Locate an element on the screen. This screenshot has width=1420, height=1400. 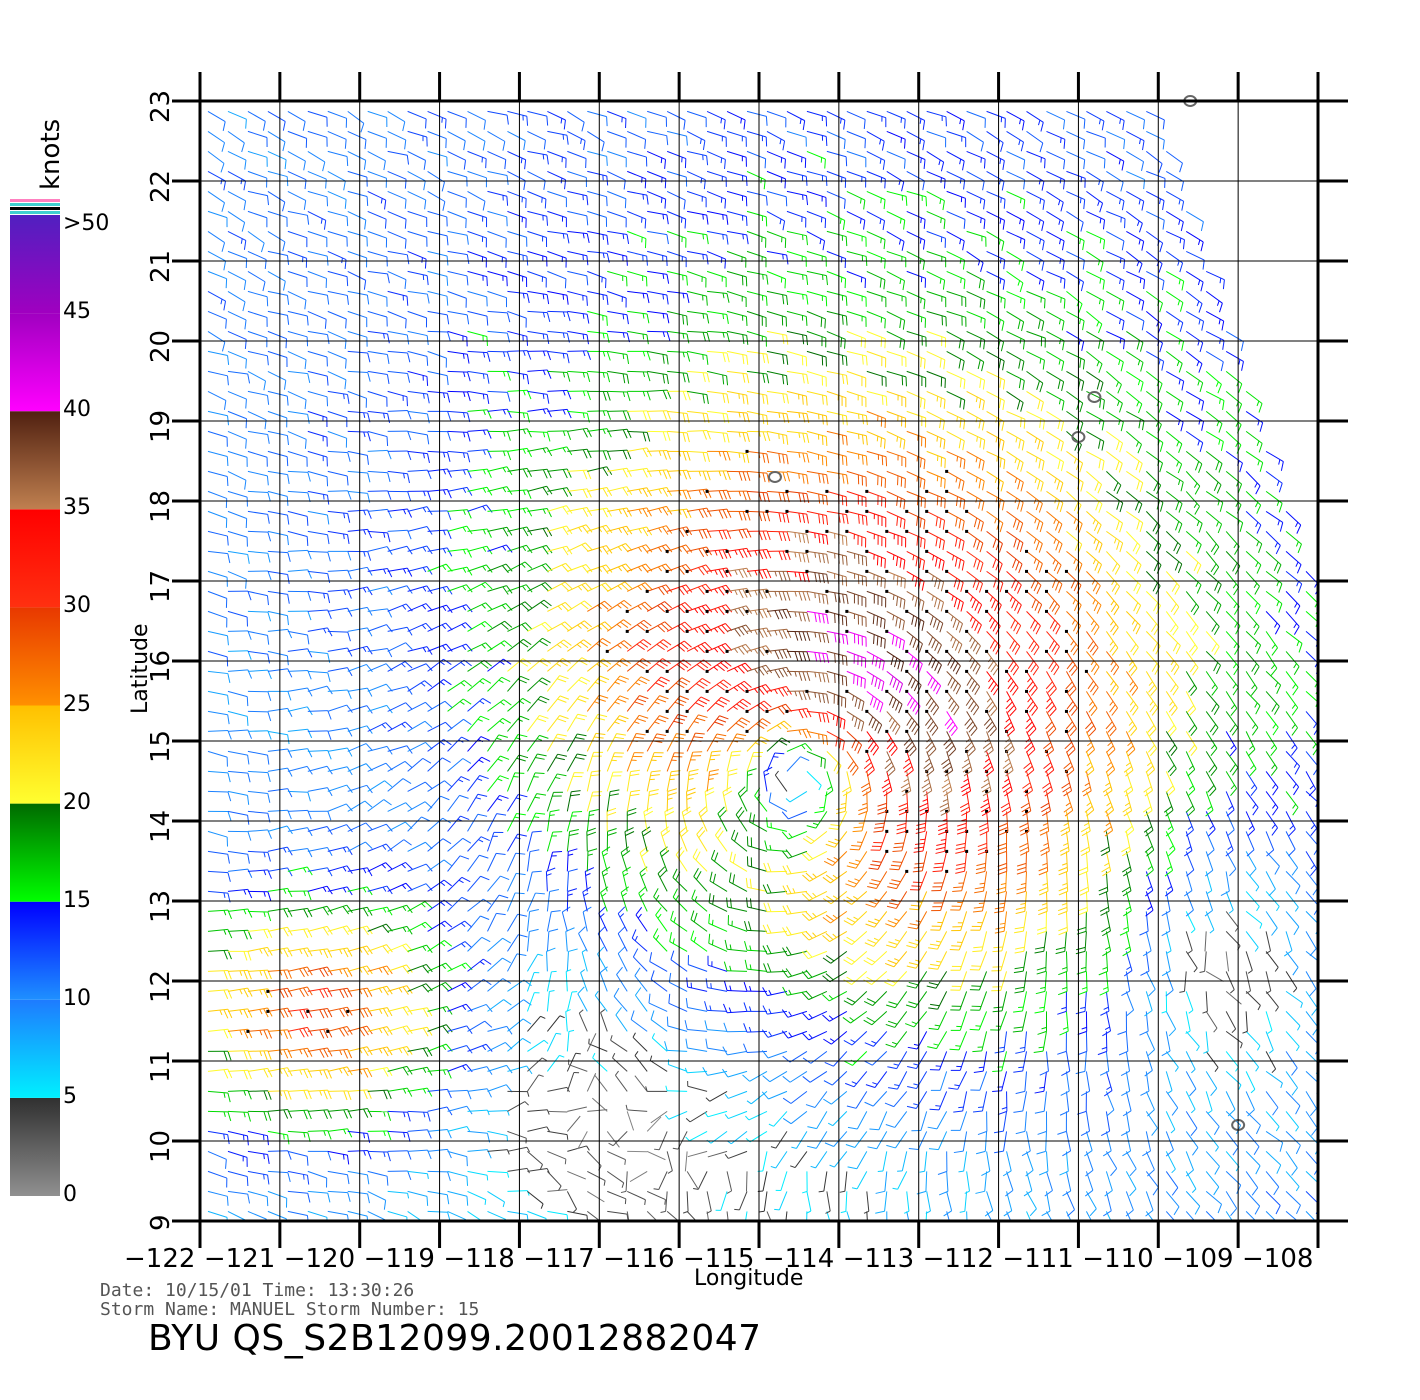
y-tick-label: 18 is located at coordinates (161, 506).